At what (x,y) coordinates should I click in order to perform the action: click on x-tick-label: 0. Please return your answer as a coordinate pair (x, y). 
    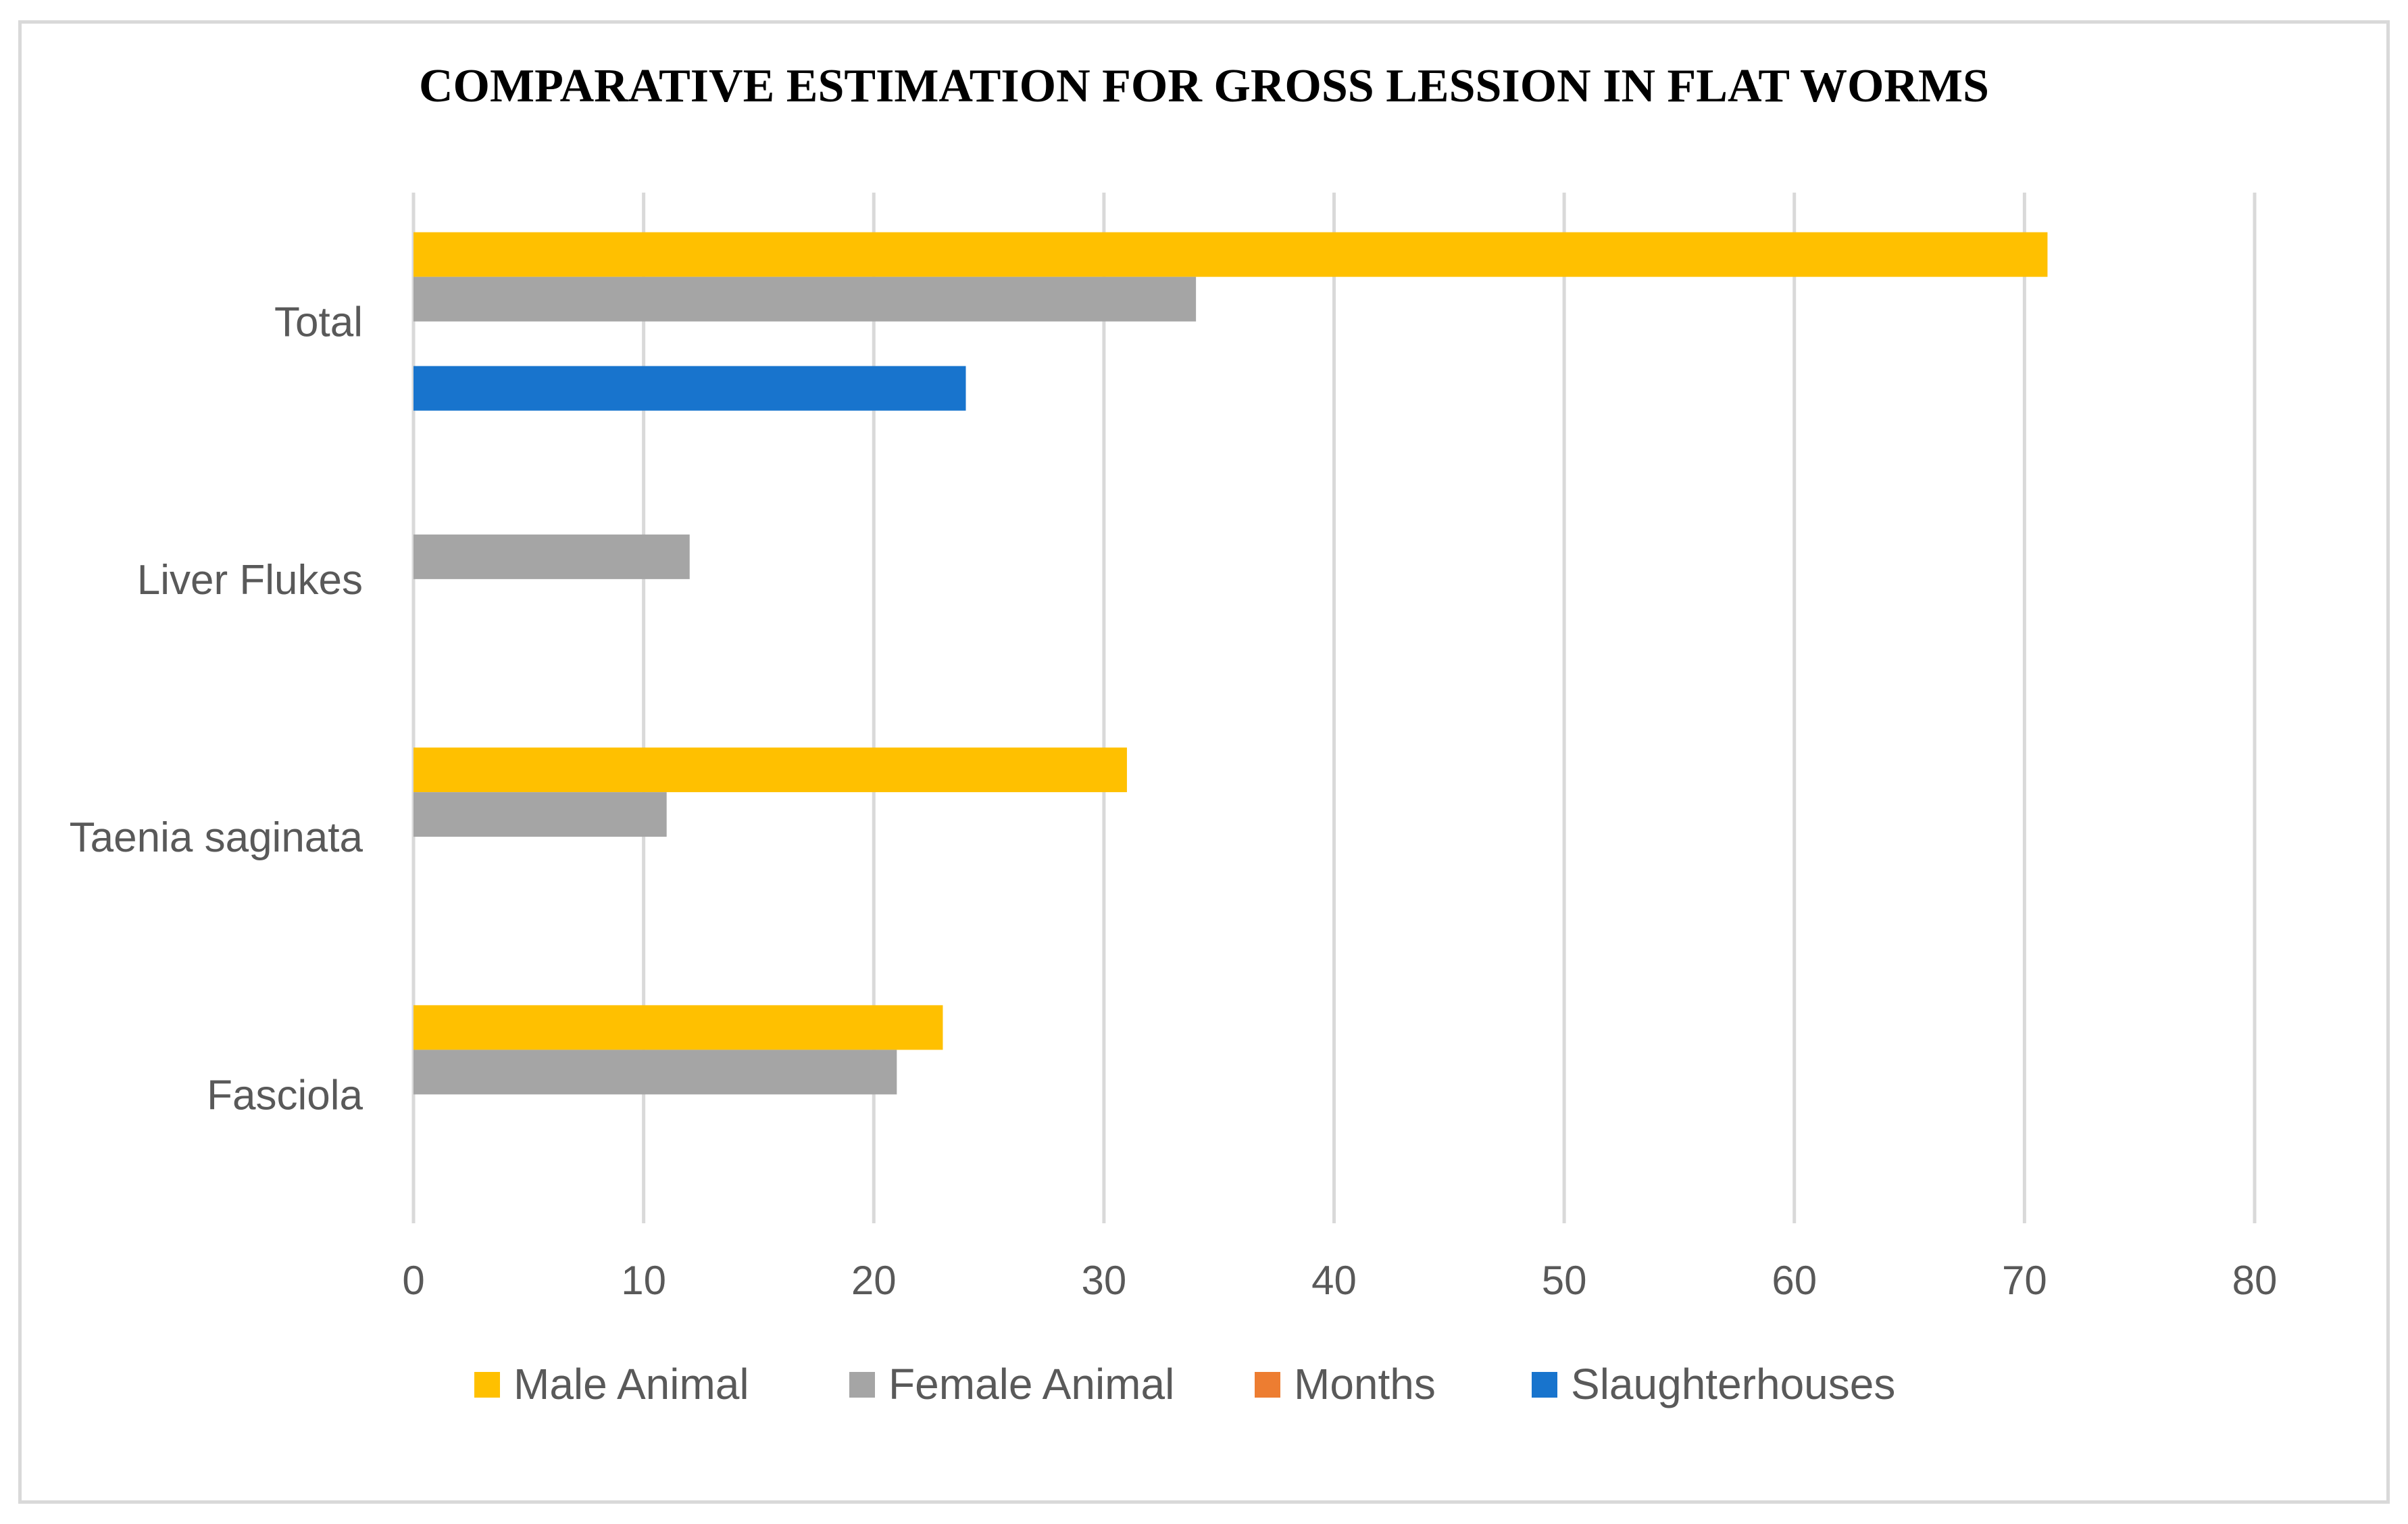
    Looking at the image, I should click on (413, 1280).